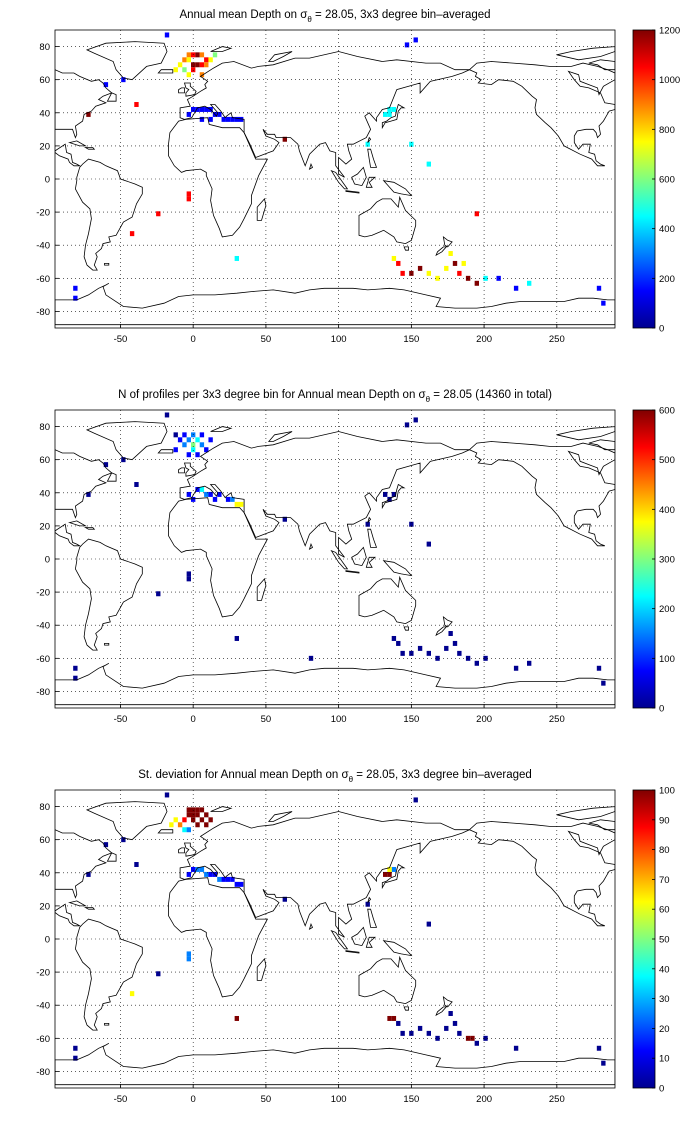 The width and height of the screenshot is (696, 1140). I want to click on x-tick-label: 50, so click(266, 719).